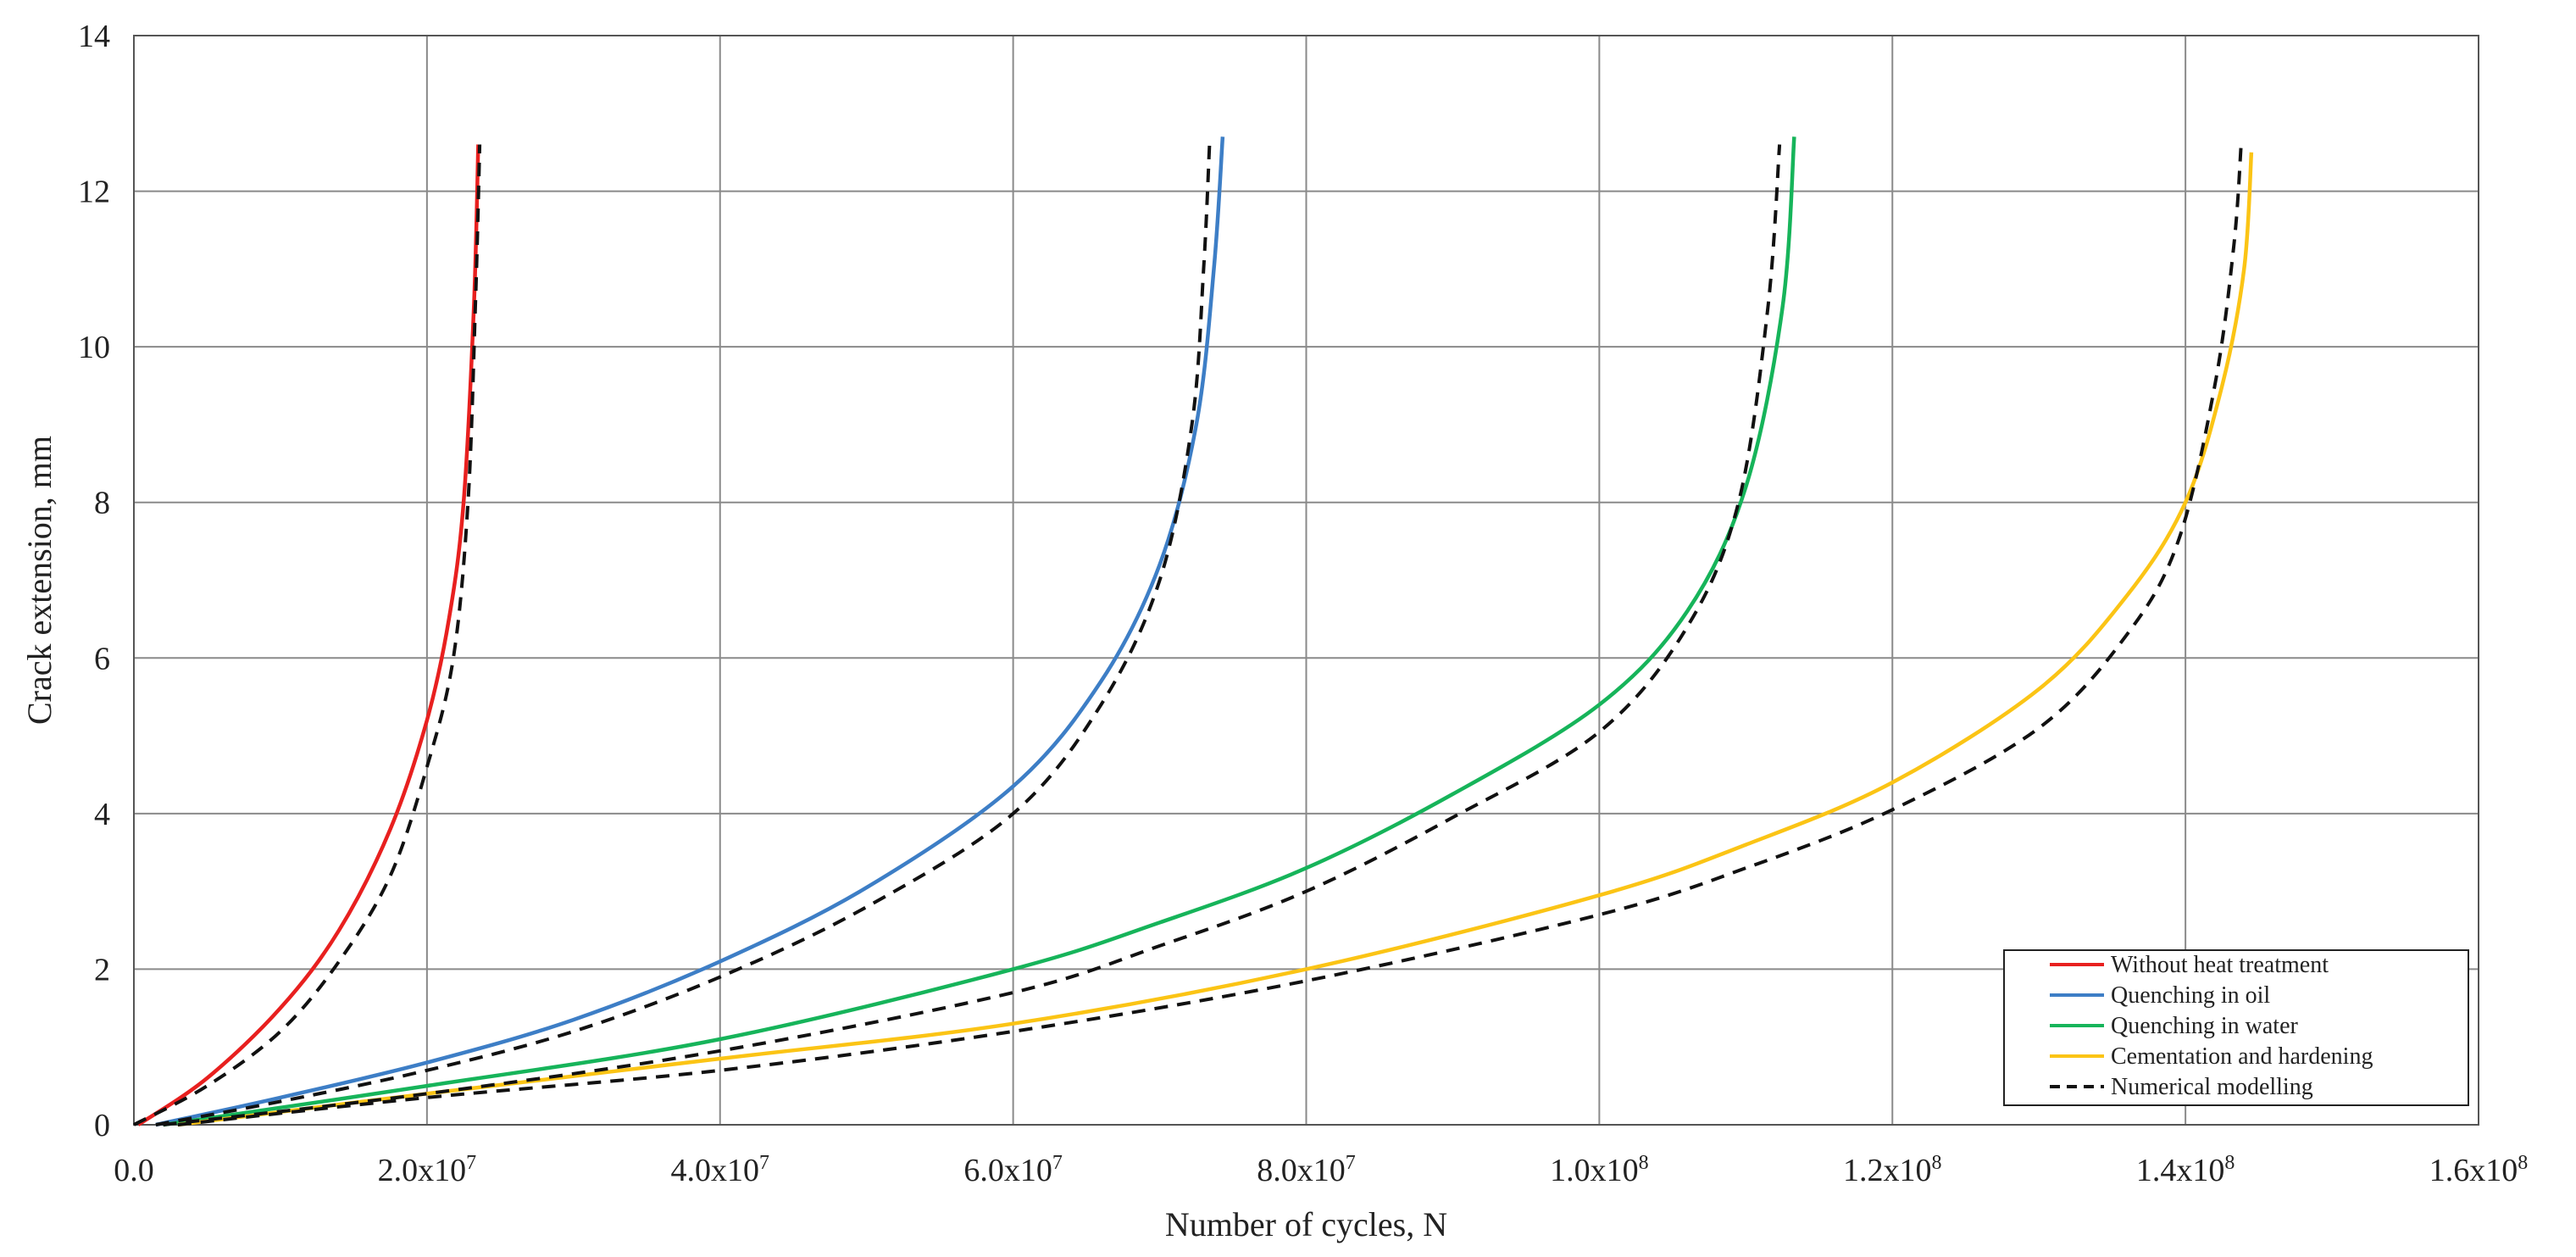 The image size is (2576, 1257). I want to click on series-line, so click(308, 635).